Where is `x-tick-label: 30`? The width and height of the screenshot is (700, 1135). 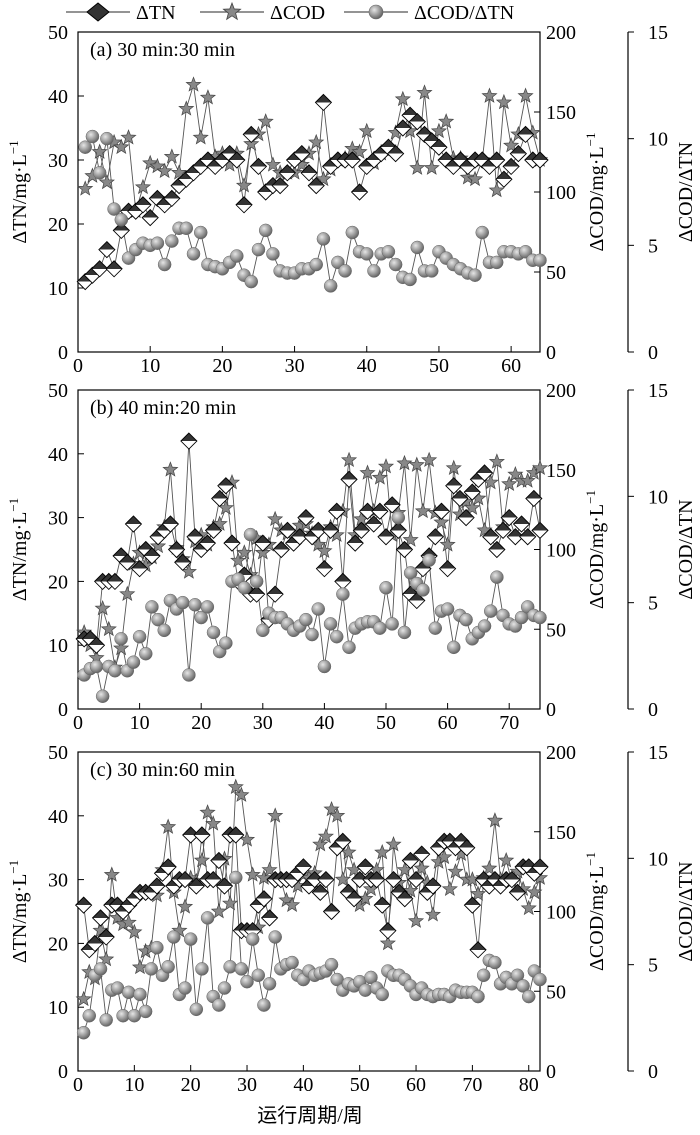
x-tick-label: 30 is located at coordinates (295, 366).